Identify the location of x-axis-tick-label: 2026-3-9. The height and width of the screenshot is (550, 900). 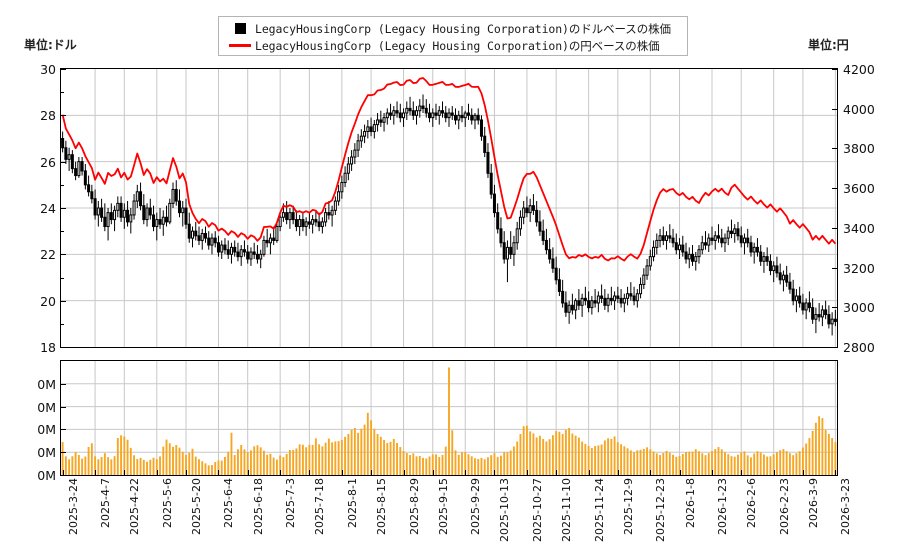
(813, 503).